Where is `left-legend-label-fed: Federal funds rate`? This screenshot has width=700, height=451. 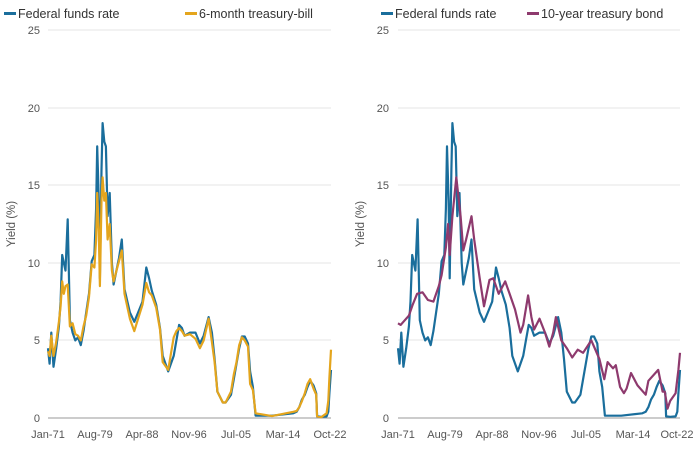
left-legend-label-fed: Federal funds rate is located at coordinates (68, 14).